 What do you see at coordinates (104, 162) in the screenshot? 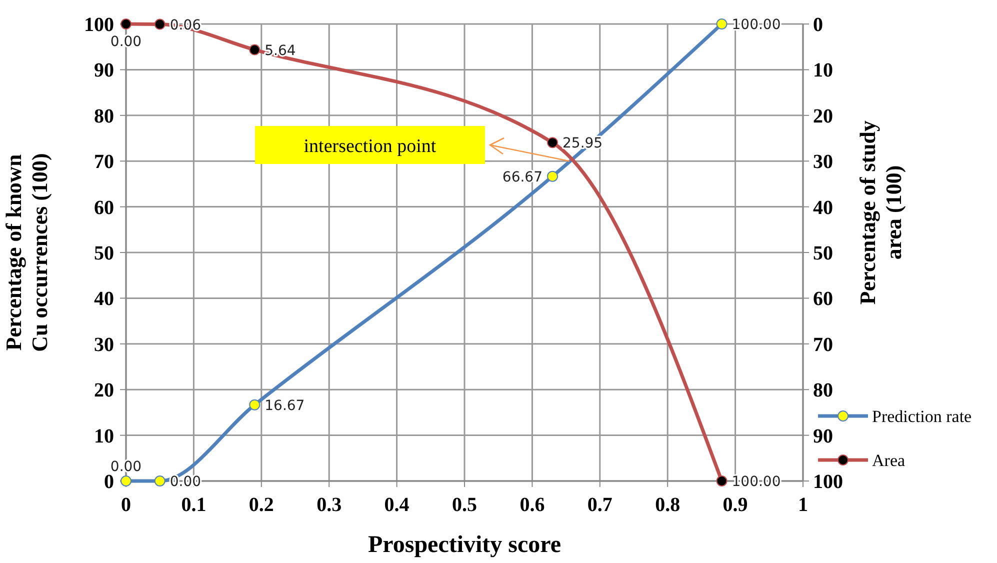
I see `y-tick-label: 70` at bounding box center [104, 162].